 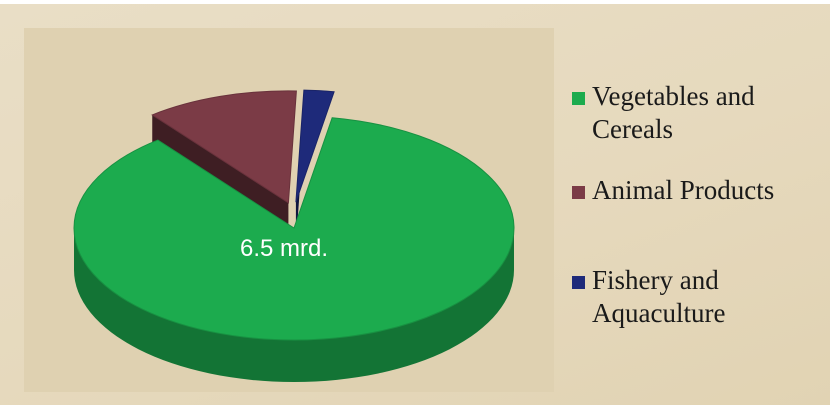 What do you see at coordinates (659, 296) in the screenshot?
I see `legend-label-fishery: Fishery and Aquaculture` at bounding box center [659, 296].